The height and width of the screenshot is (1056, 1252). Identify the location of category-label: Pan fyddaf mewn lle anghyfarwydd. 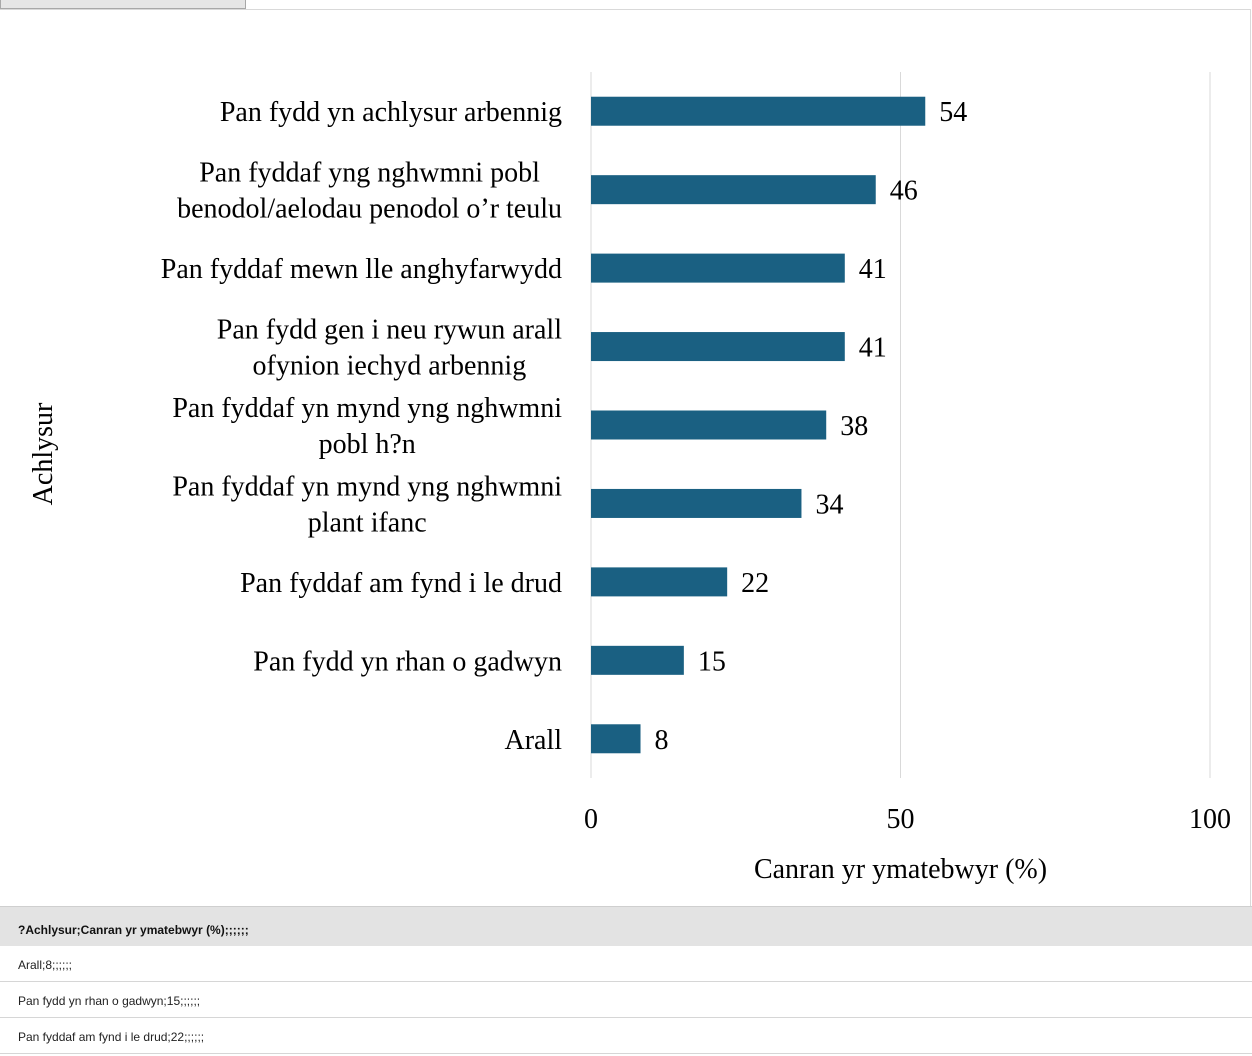
(361, 269).